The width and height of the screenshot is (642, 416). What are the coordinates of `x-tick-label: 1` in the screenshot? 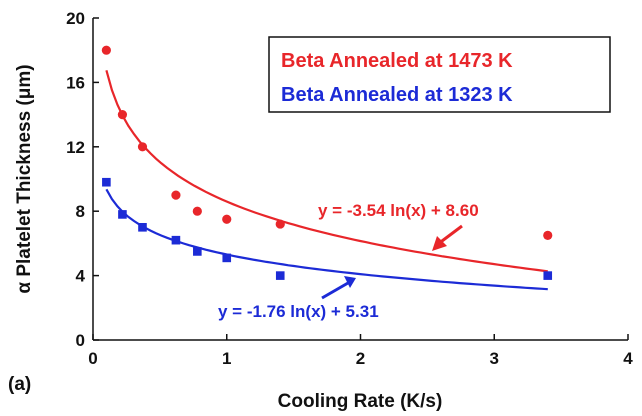 It's located at (226, 358).